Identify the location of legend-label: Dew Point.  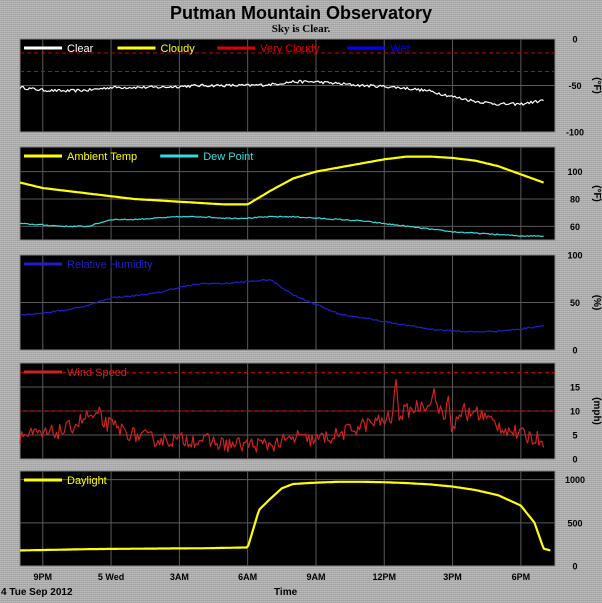
(228, 157).